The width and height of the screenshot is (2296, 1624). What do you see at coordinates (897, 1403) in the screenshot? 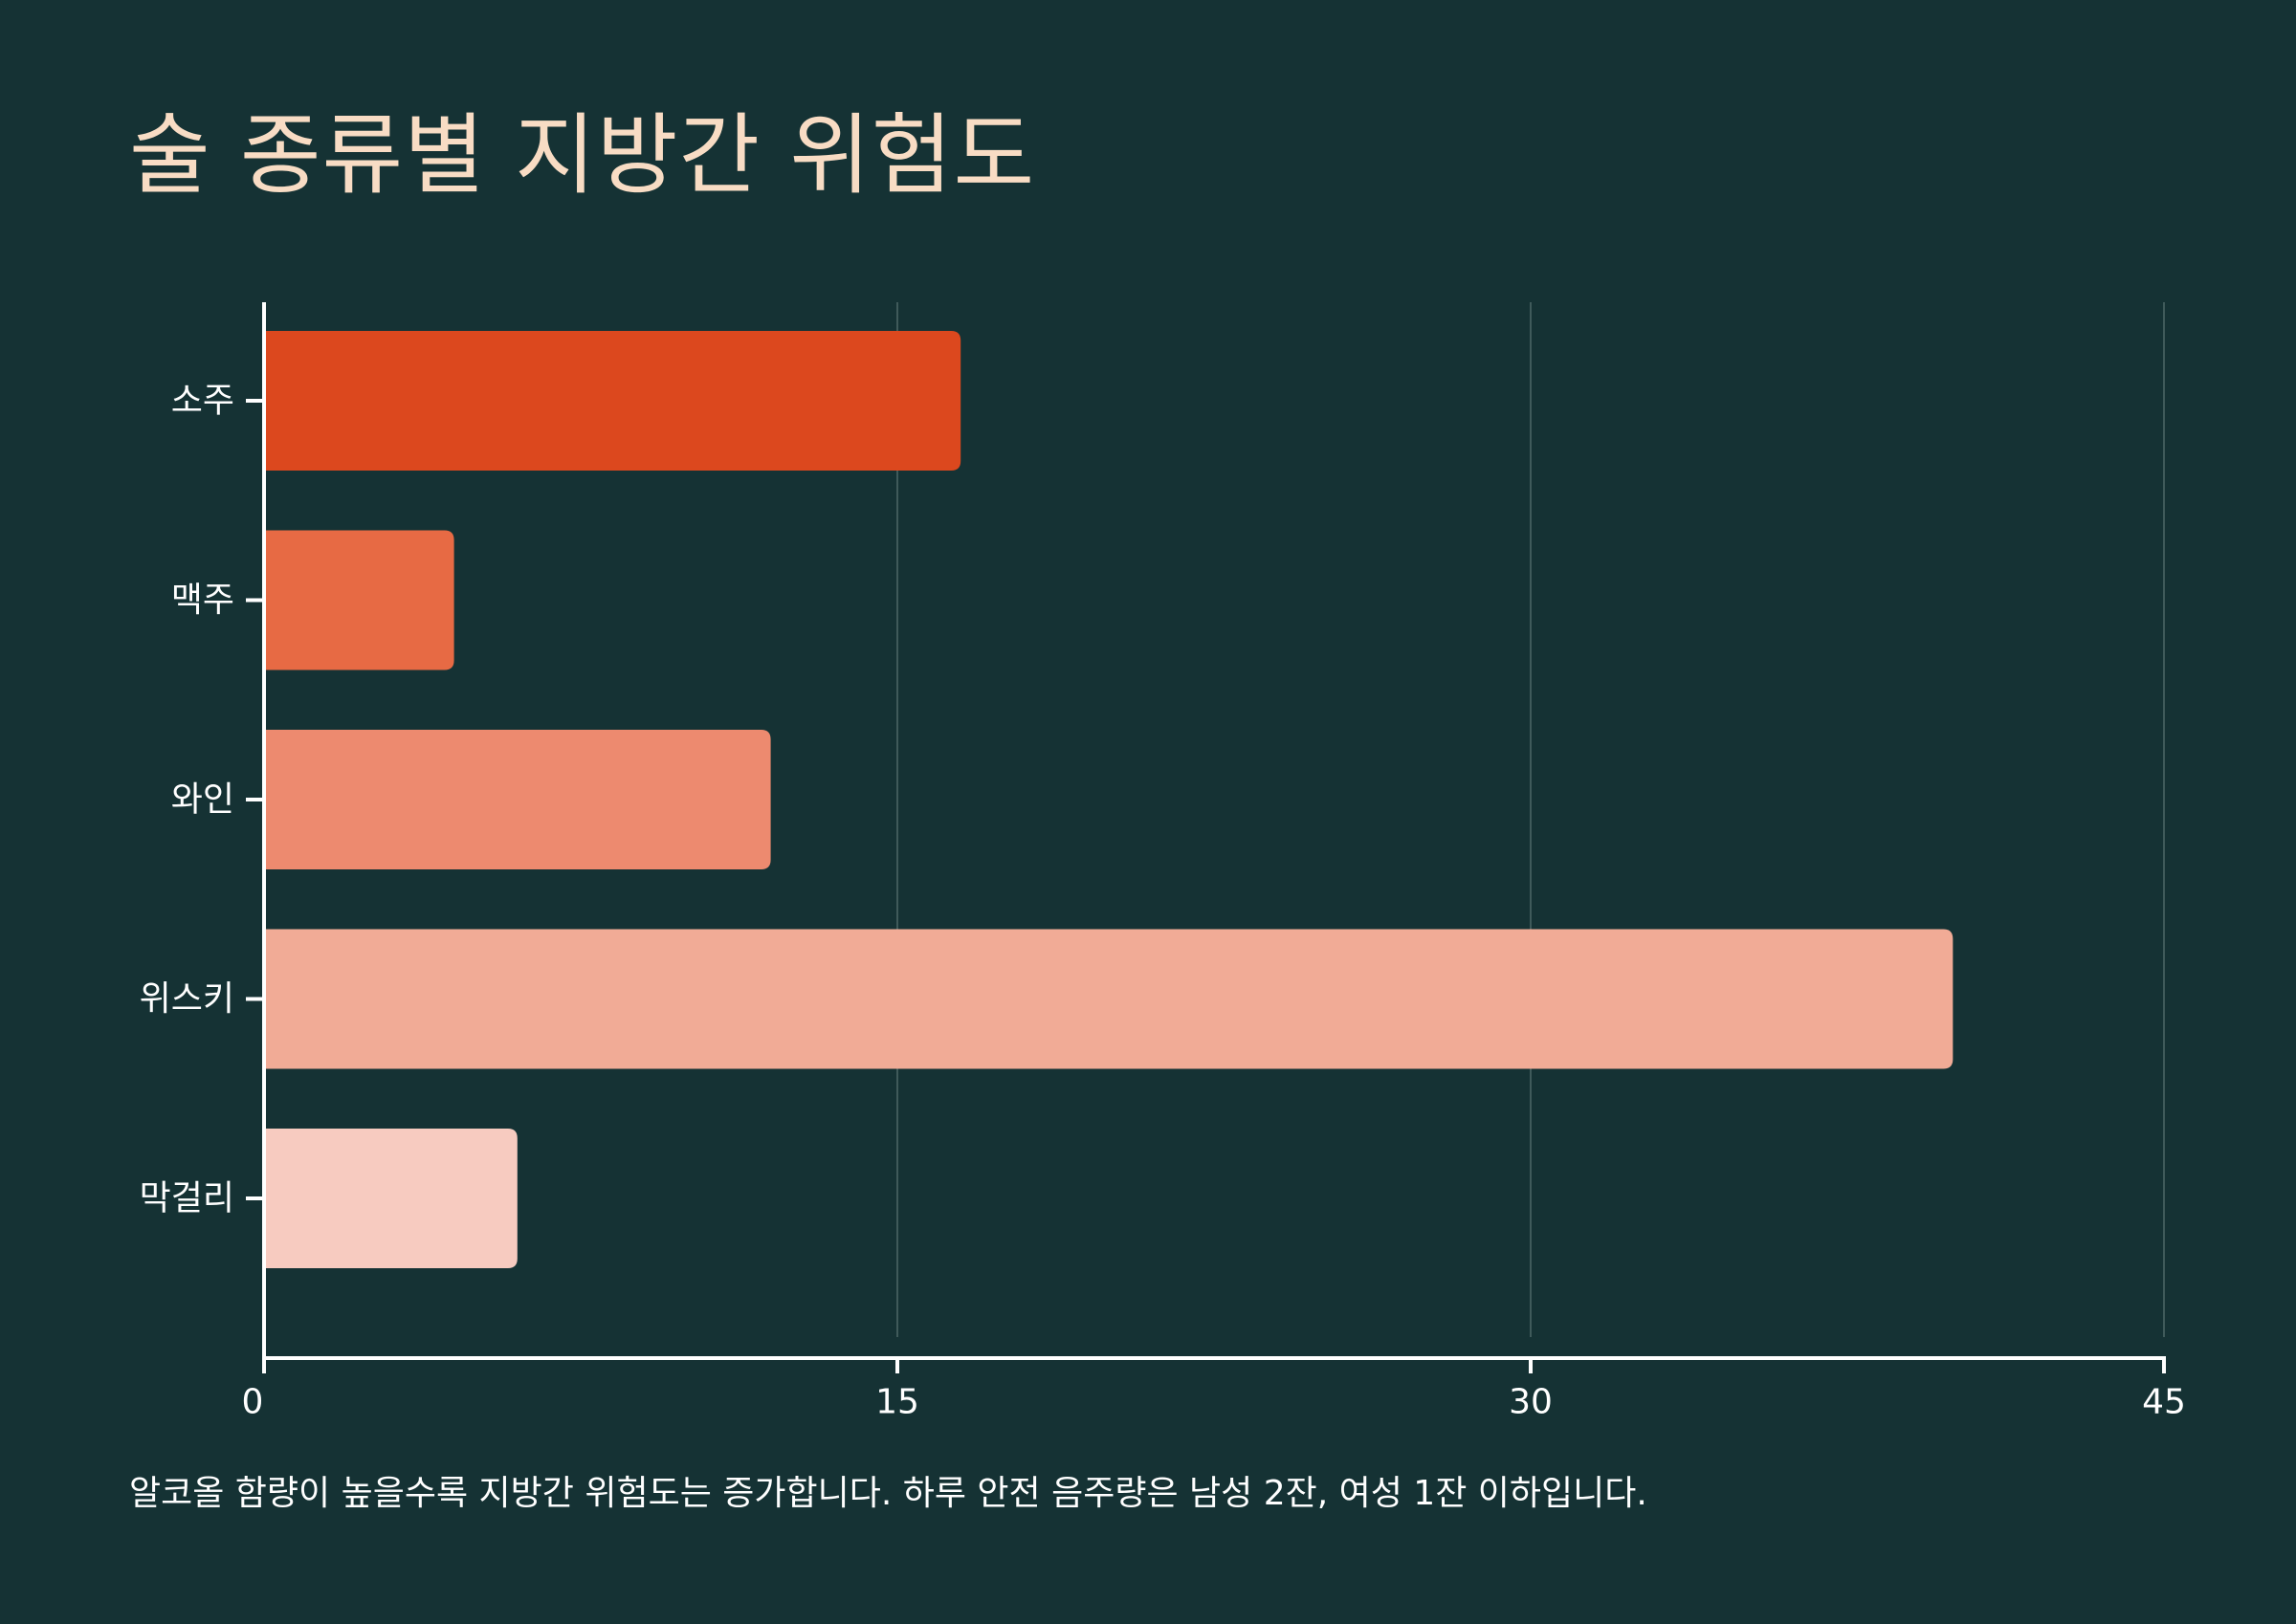
I see `x-tick-label-1: 15` at bounding box center [897, 1403].